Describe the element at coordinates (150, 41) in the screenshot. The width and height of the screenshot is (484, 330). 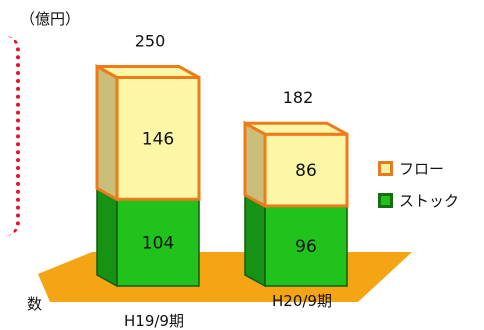
I see `data-label-total-0: 250` at that location.